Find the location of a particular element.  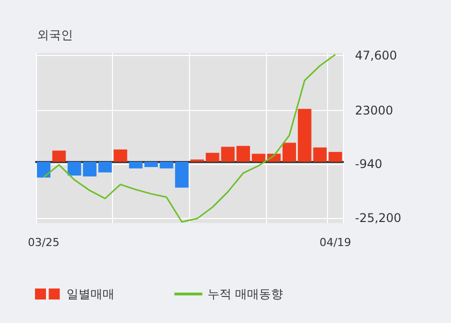

x-tick-label: 04/19 is located at coordinates (335, 242).